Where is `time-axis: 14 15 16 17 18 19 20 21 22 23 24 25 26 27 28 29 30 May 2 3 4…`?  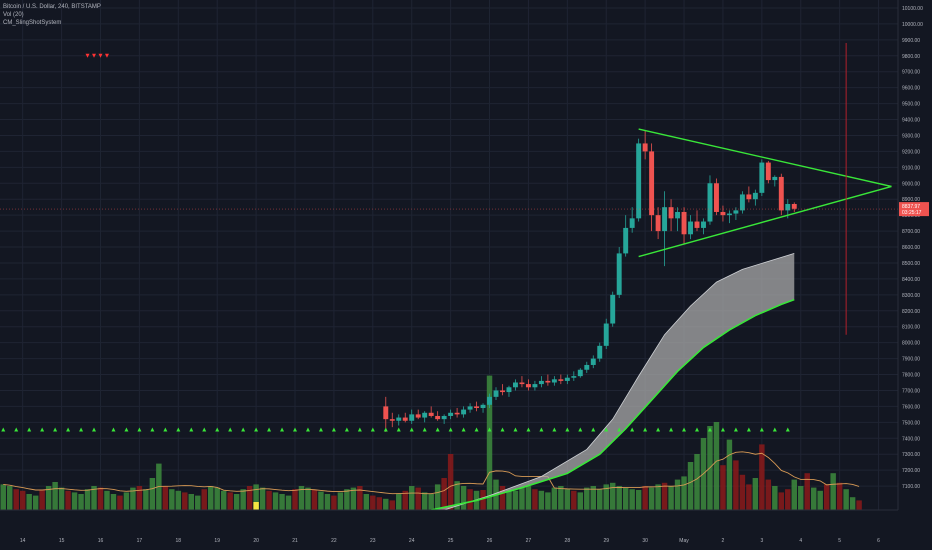 time-axis: 14 15 16 17 18 19 20 21 22 23 24 25 26 27 28 29 30 May 2 3 4… is located at coordinates (466, 529).